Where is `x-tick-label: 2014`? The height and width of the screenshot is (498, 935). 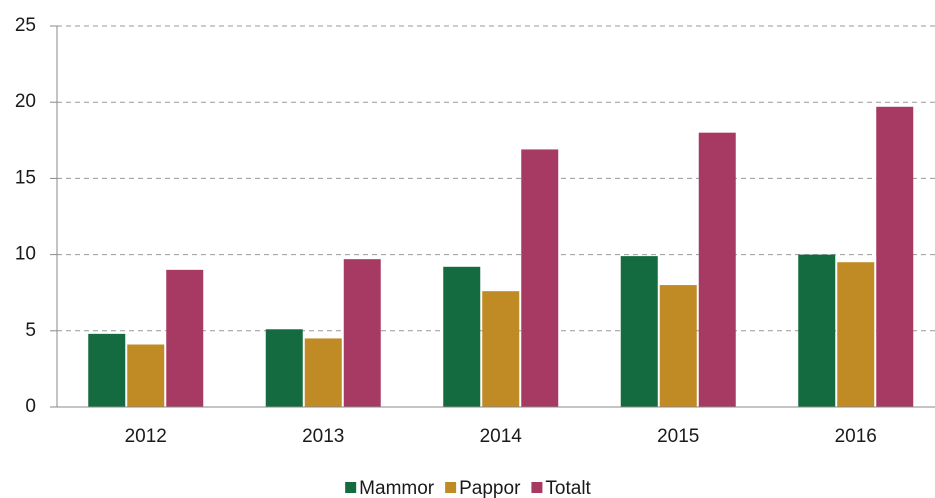
x-tick-label: 2014 is located at coordinates (501, 436).